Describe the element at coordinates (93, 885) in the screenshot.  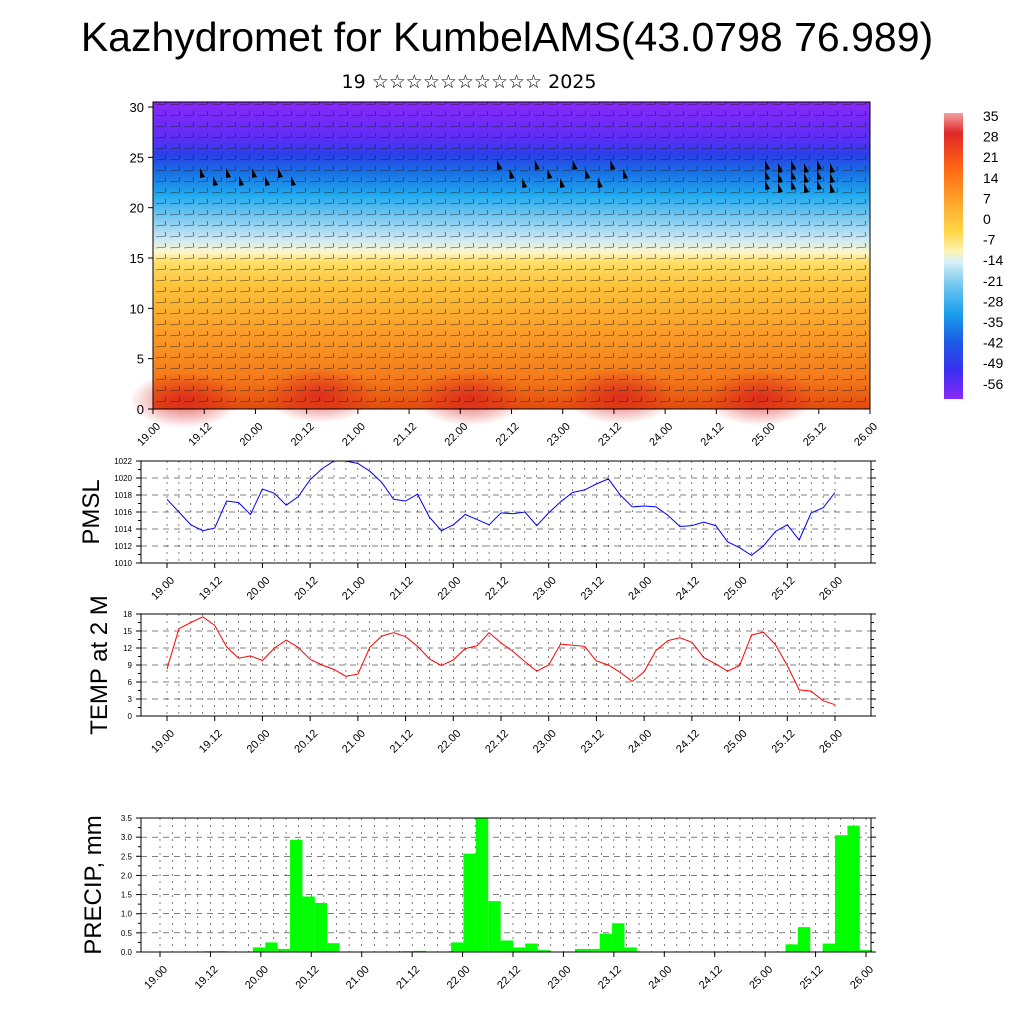
I see `y-axis-label: PRECIP, mm` at that location.